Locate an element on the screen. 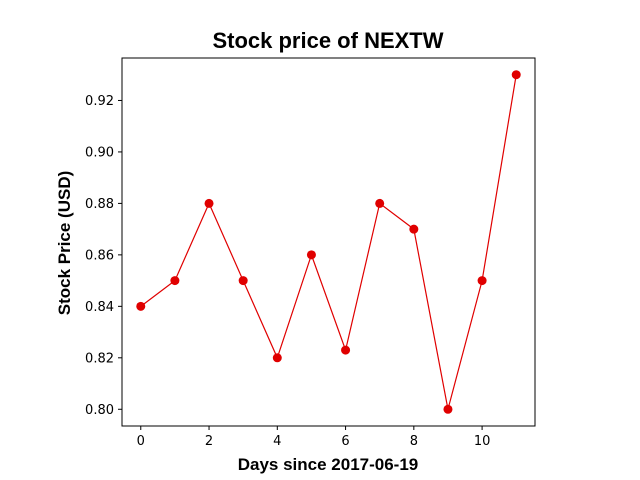  y-tick-label: 0.84 is located at coordinates (99, 307).